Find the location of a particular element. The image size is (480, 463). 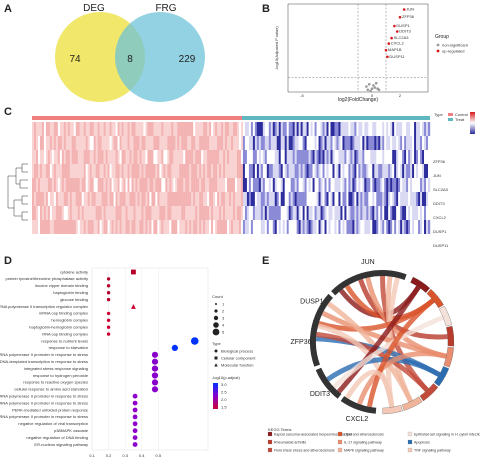

dotplot-legend-count-value: 4 is located at coordinates (223, 325).